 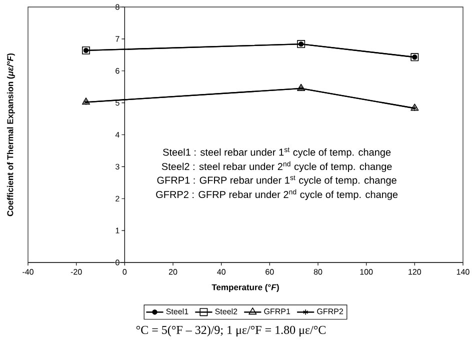 What do you see at coordinates (277, 194) in the screenshot?
I see `annotation: GFRP2 : GFRP rebar under 2$^{nd}$ cycle of temp. change` at bounding box center [277, 194].